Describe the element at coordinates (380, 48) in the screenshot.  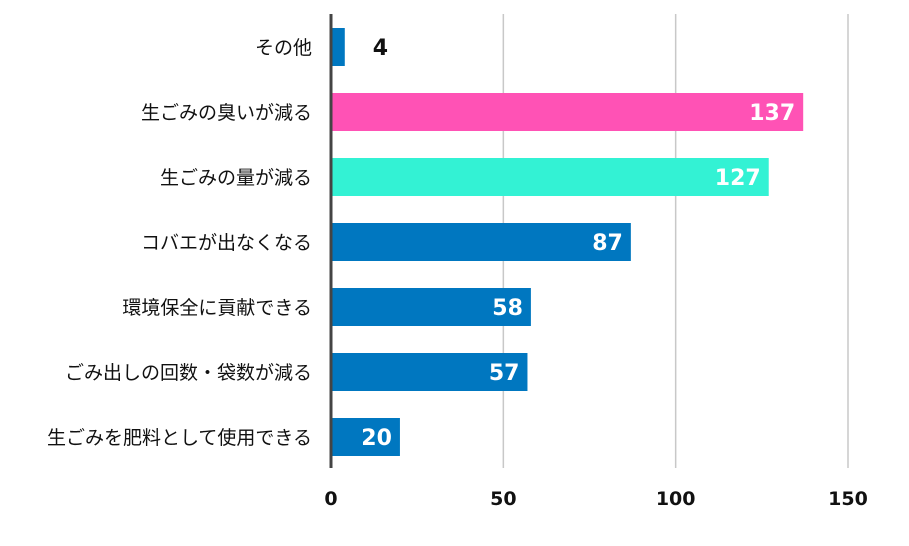
I see `data-label: 4` at that location.